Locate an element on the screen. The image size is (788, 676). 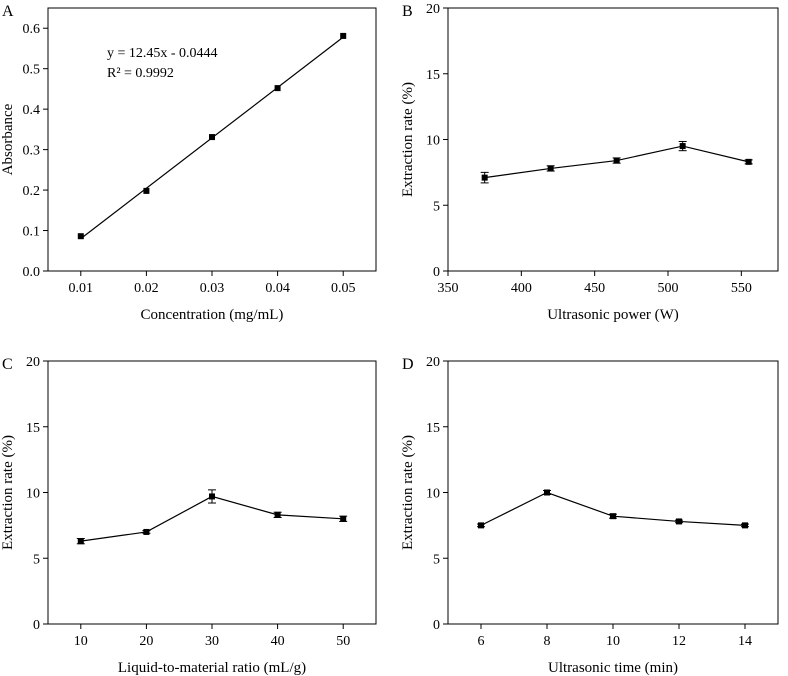
panel-label: B is located at coordinates (407, 11).